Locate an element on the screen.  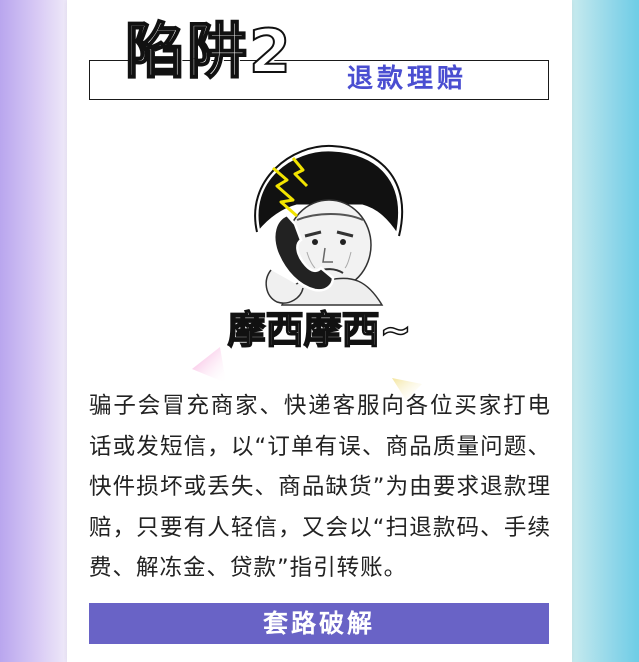
meme-caption: 摩西摩西~ is located at coordinates (319, 330).